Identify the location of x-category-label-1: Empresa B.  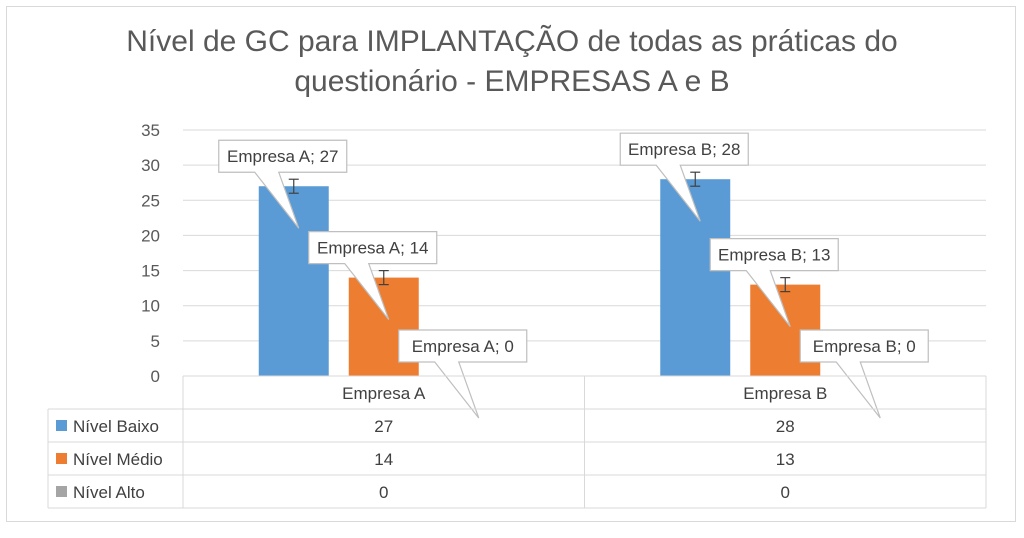
(785, 393).